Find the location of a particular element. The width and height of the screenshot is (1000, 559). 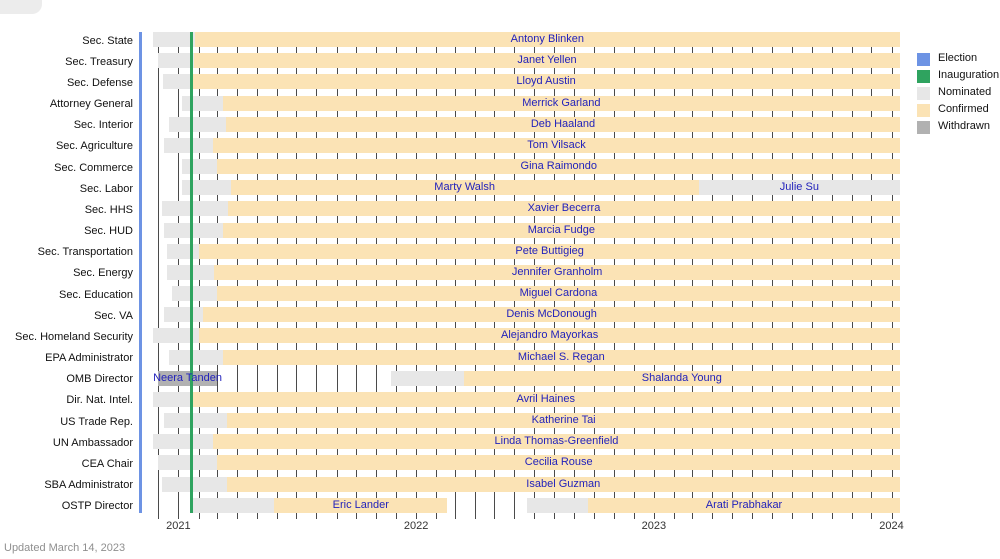

officeholder-name: Marcia Fudge is located at coordinates (561, 229).